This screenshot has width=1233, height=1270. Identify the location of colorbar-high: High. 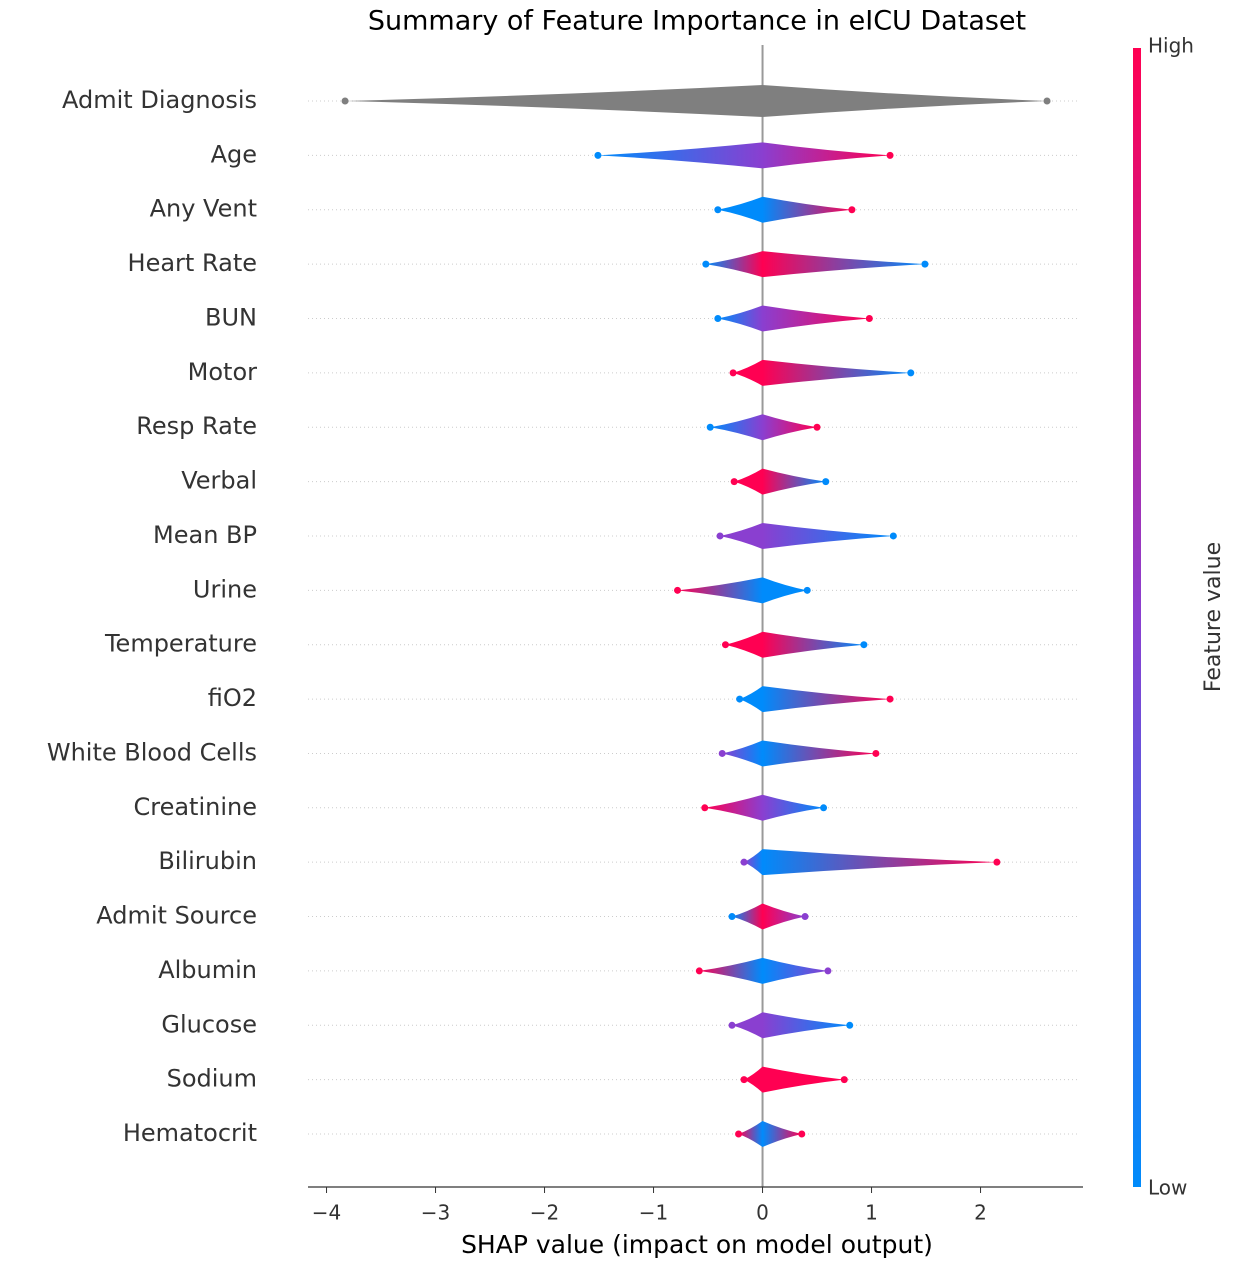
(1171, 46).